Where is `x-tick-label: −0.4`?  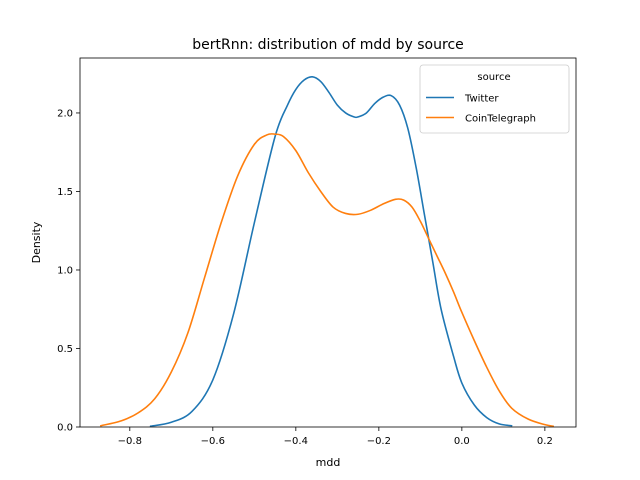 x-tick-label: −0.4 is located at coordinates (296, 441).